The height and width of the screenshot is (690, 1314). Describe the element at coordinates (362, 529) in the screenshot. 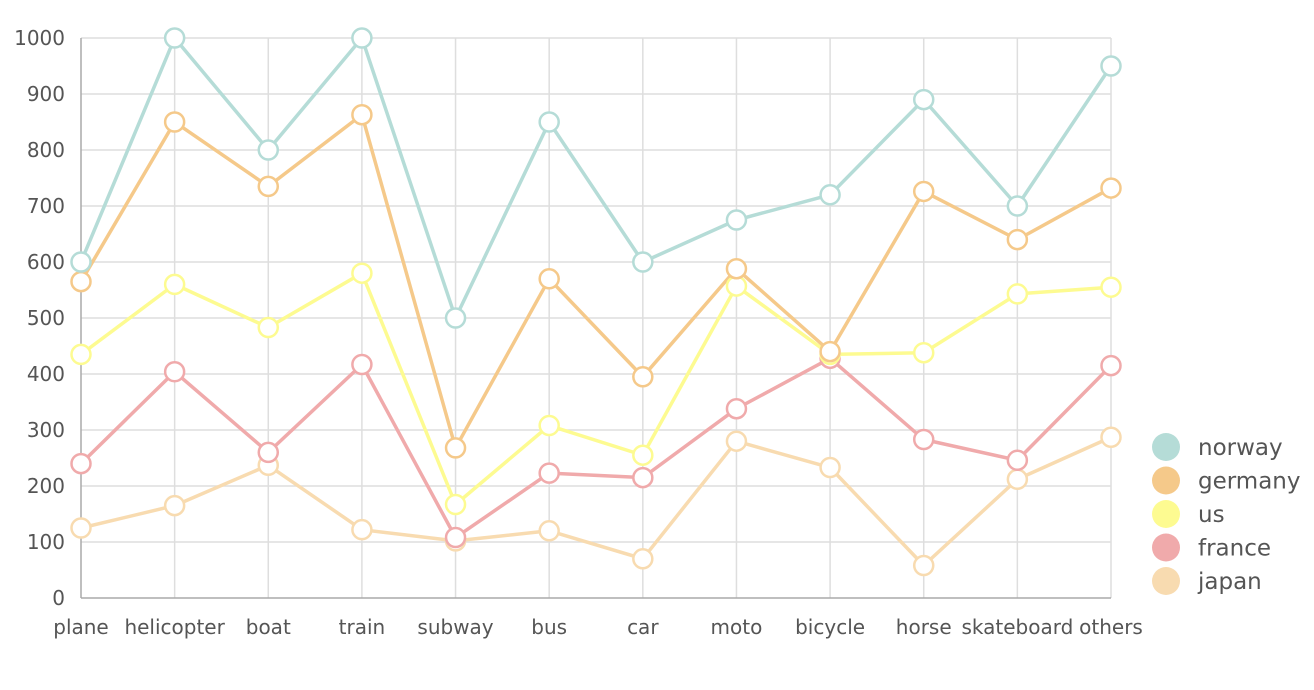

I see `point-japan-train` at that location.